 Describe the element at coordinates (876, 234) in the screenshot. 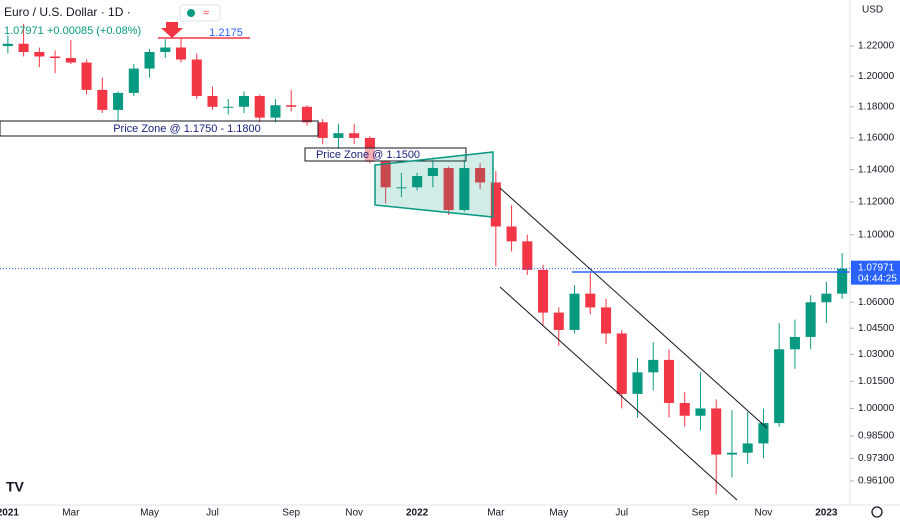

I see `y-tick-label: 1.10000` at that location.